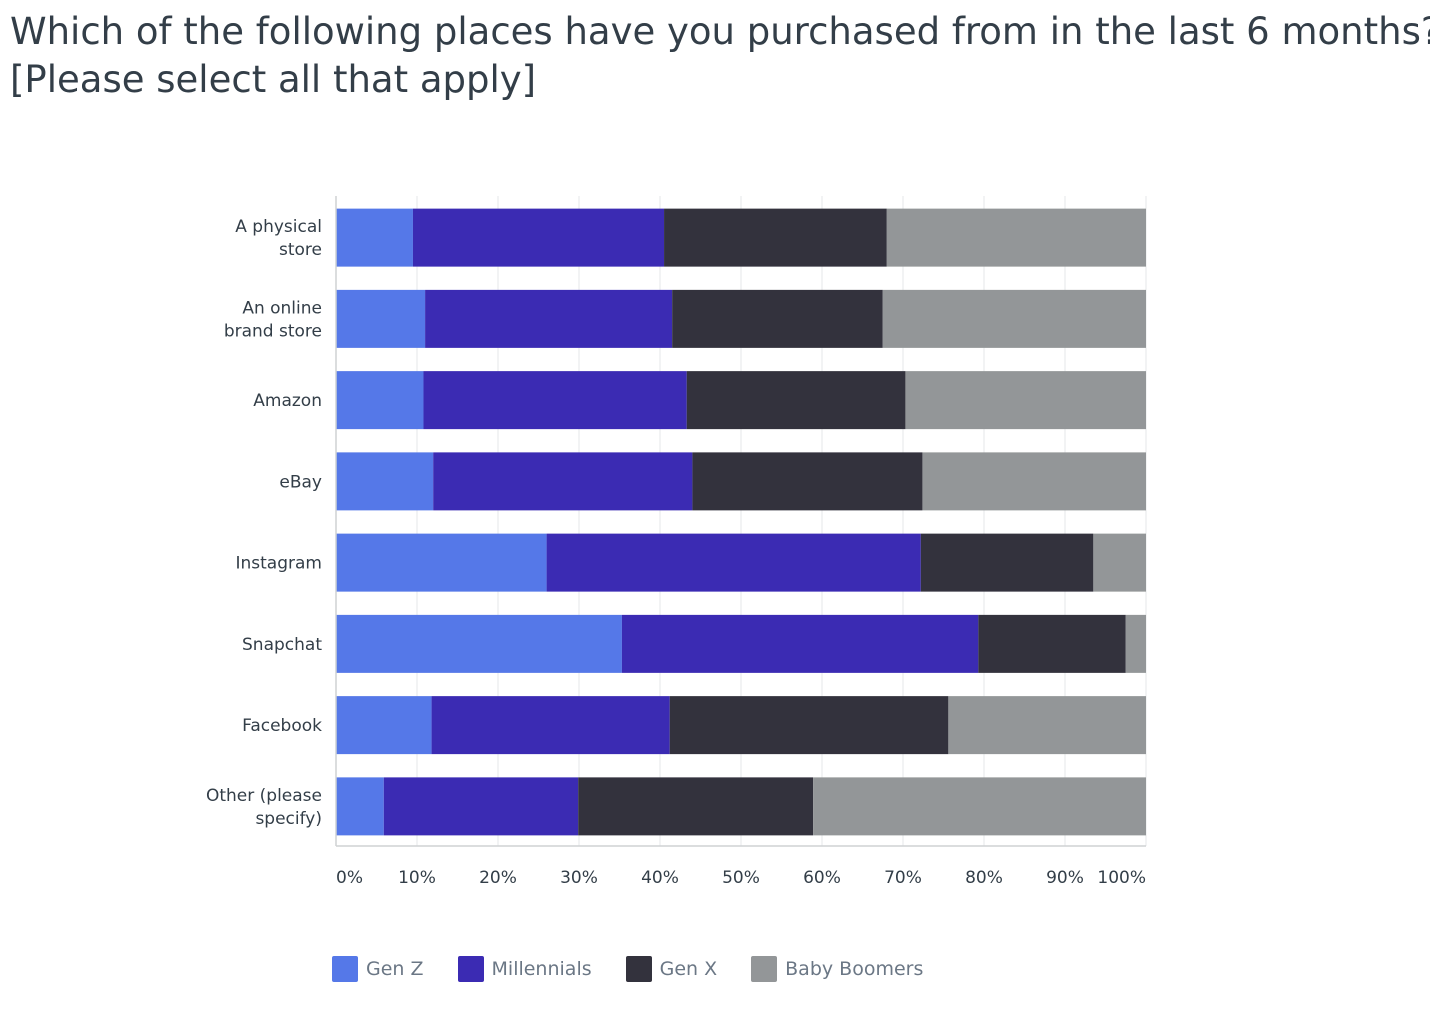 Image resolution: width=1430 pixels, height=1020 pixels. What do you see at coordinates (278, 238) in the screenshot?
I see `category-label: A physical store` at bounding box center [278, 238].